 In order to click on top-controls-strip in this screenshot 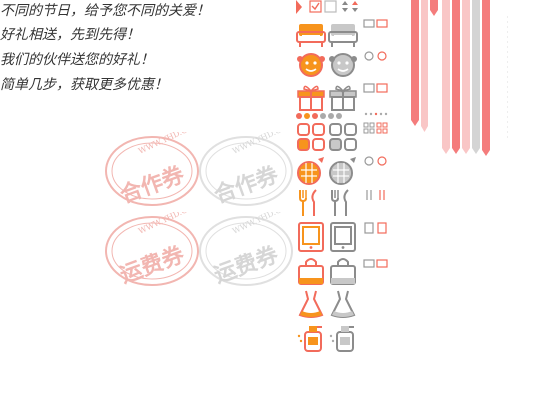, I will do `click(327, 7)`.